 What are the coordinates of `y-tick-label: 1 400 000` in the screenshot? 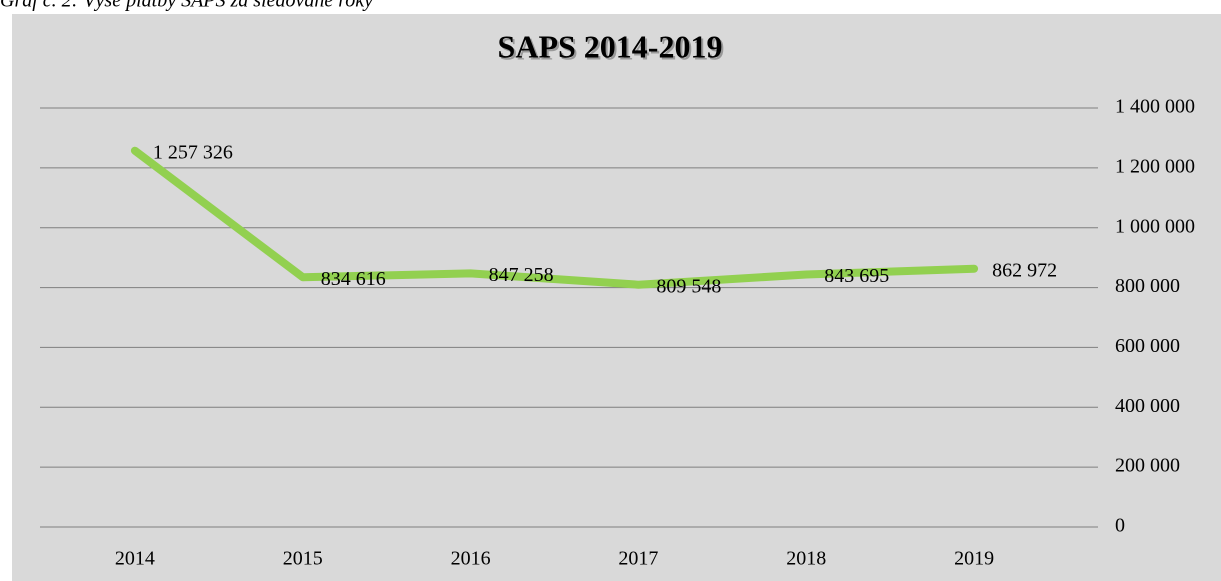 It's located at (1155, 107).